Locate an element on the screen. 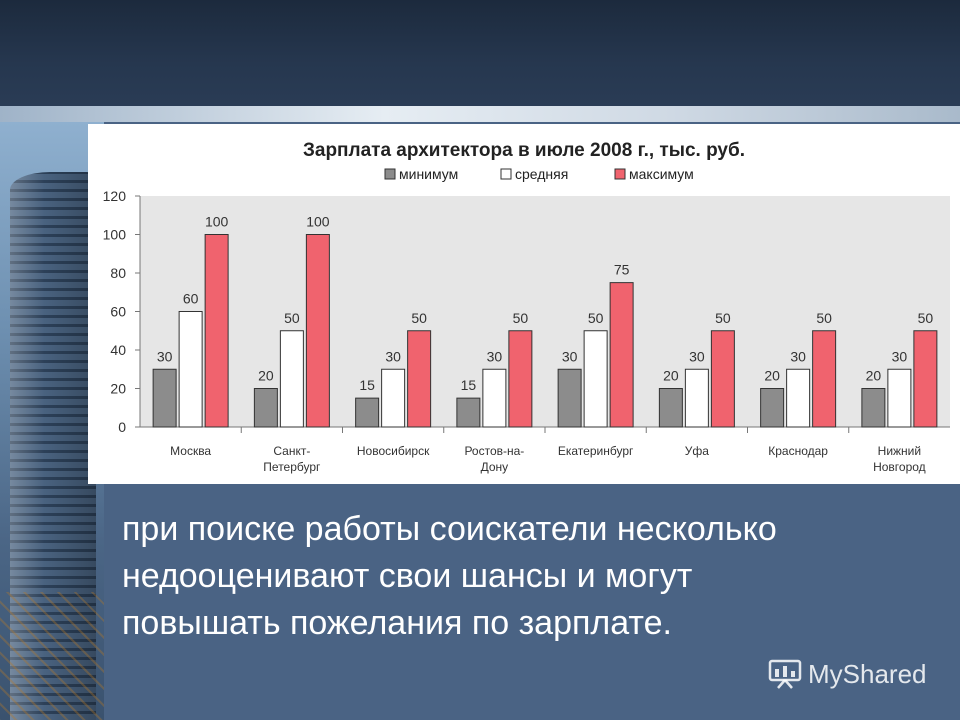  x-tick-label: Новосибирск is located at coordinates (393, 451).